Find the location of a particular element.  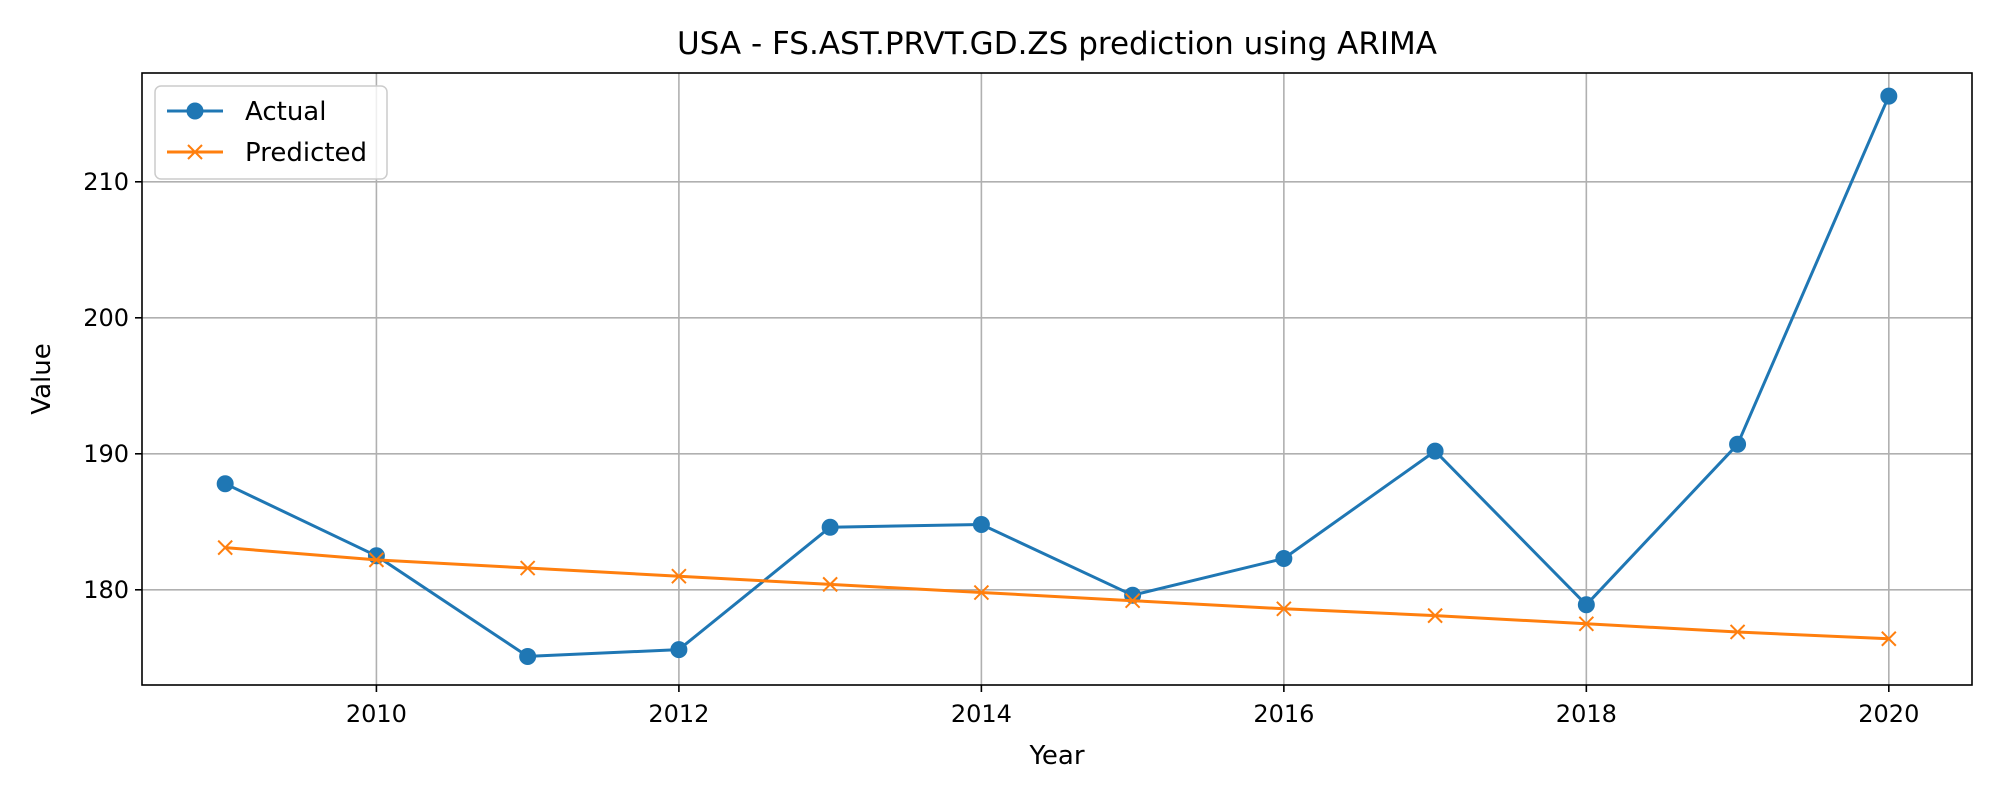

y-tick-label: 200 is located at coordinates (106, 318).